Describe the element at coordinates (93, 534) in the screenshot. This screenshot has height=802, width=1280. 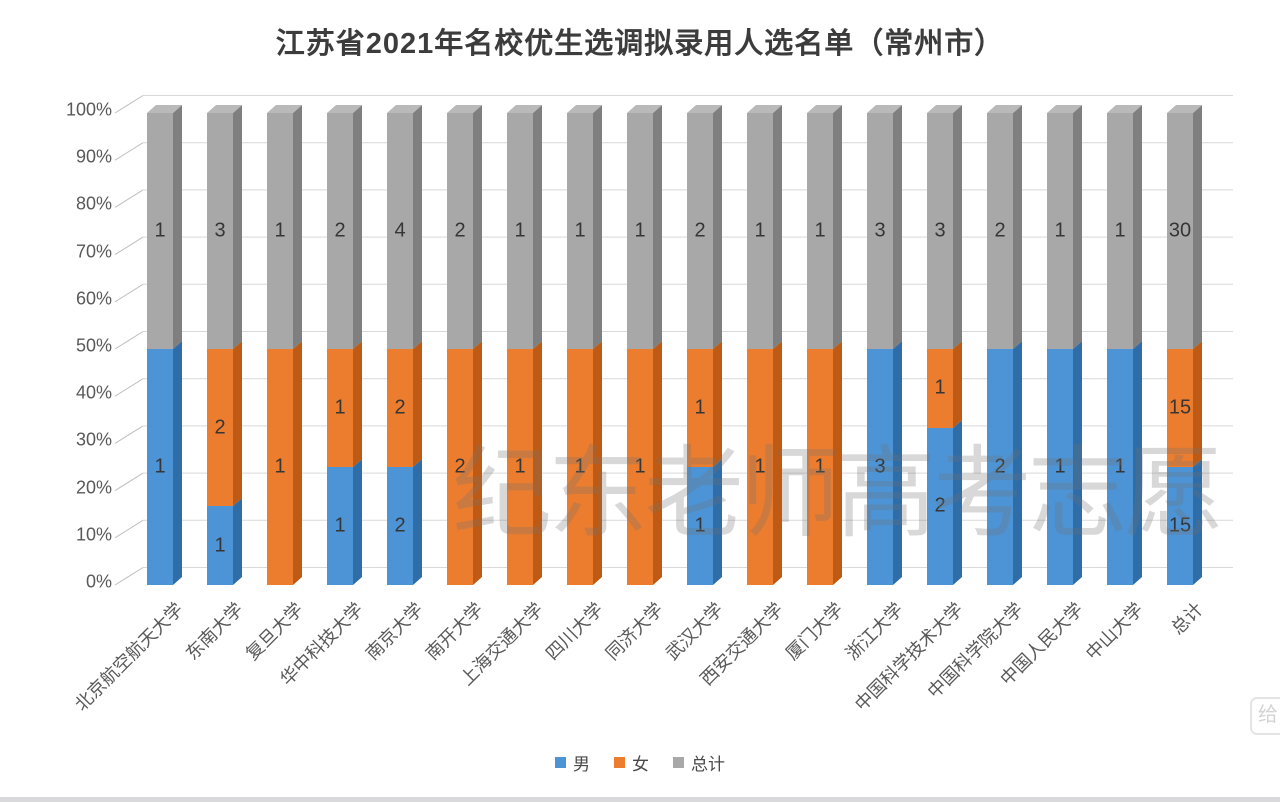
I see `y-axis-label: 10%` at that location.